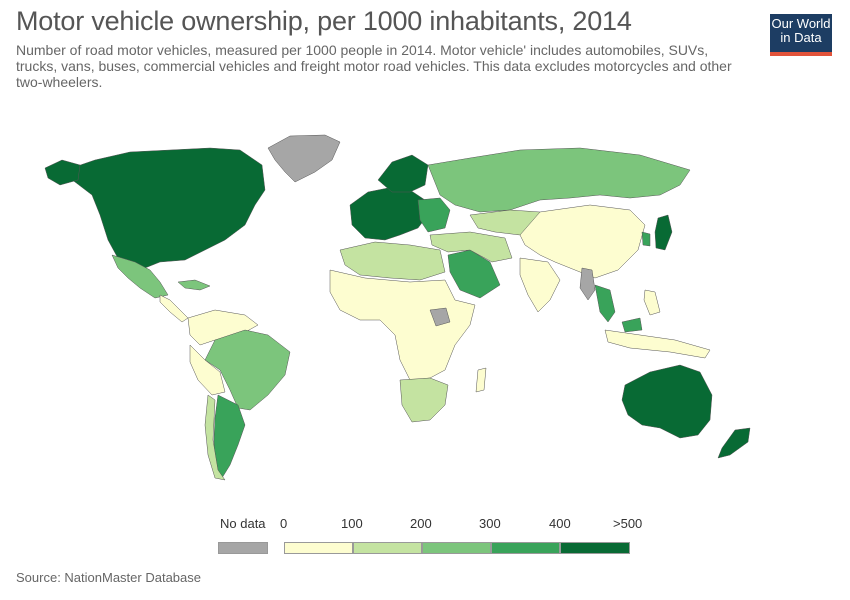 Image resolution: width=850 pixels, height=600 pixels. Describe the element at coordinates (174, 308) in the screenshot. I see `region-central-america` at that location.